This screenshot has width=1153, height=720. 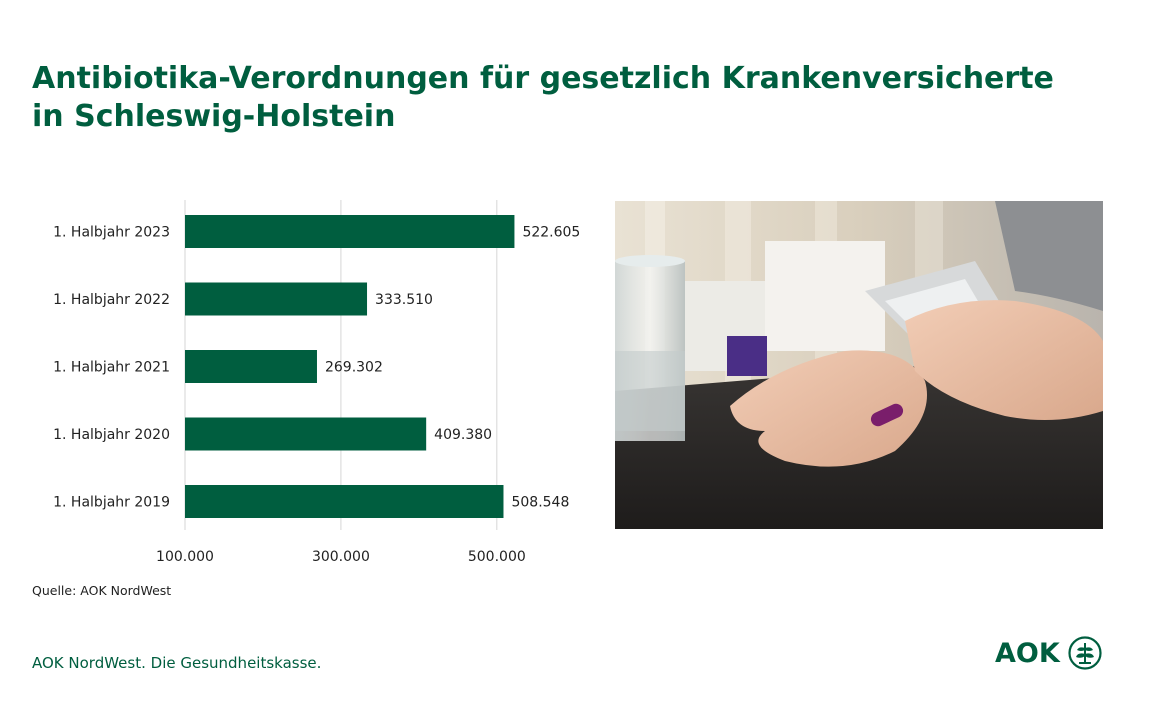 I want to click on value-label: 508.548, so click(x=540, y=503).